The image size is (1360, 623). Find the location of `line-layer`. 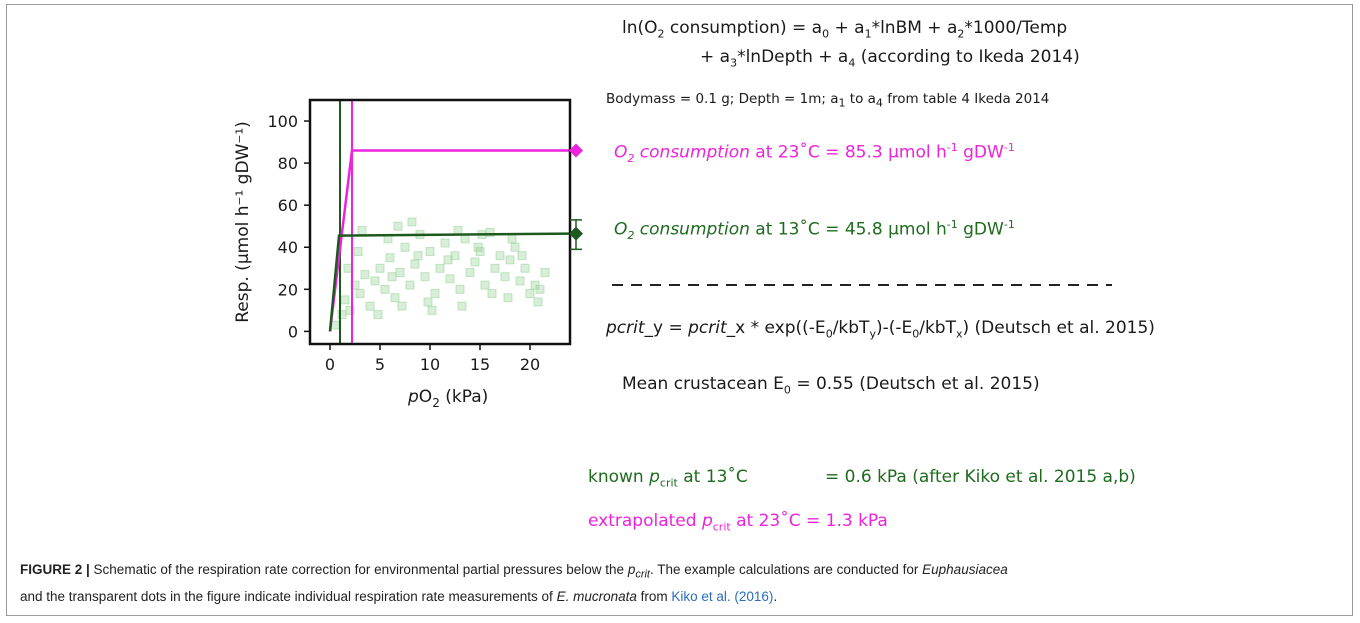

line-layer is located at coordinates (449, 222).